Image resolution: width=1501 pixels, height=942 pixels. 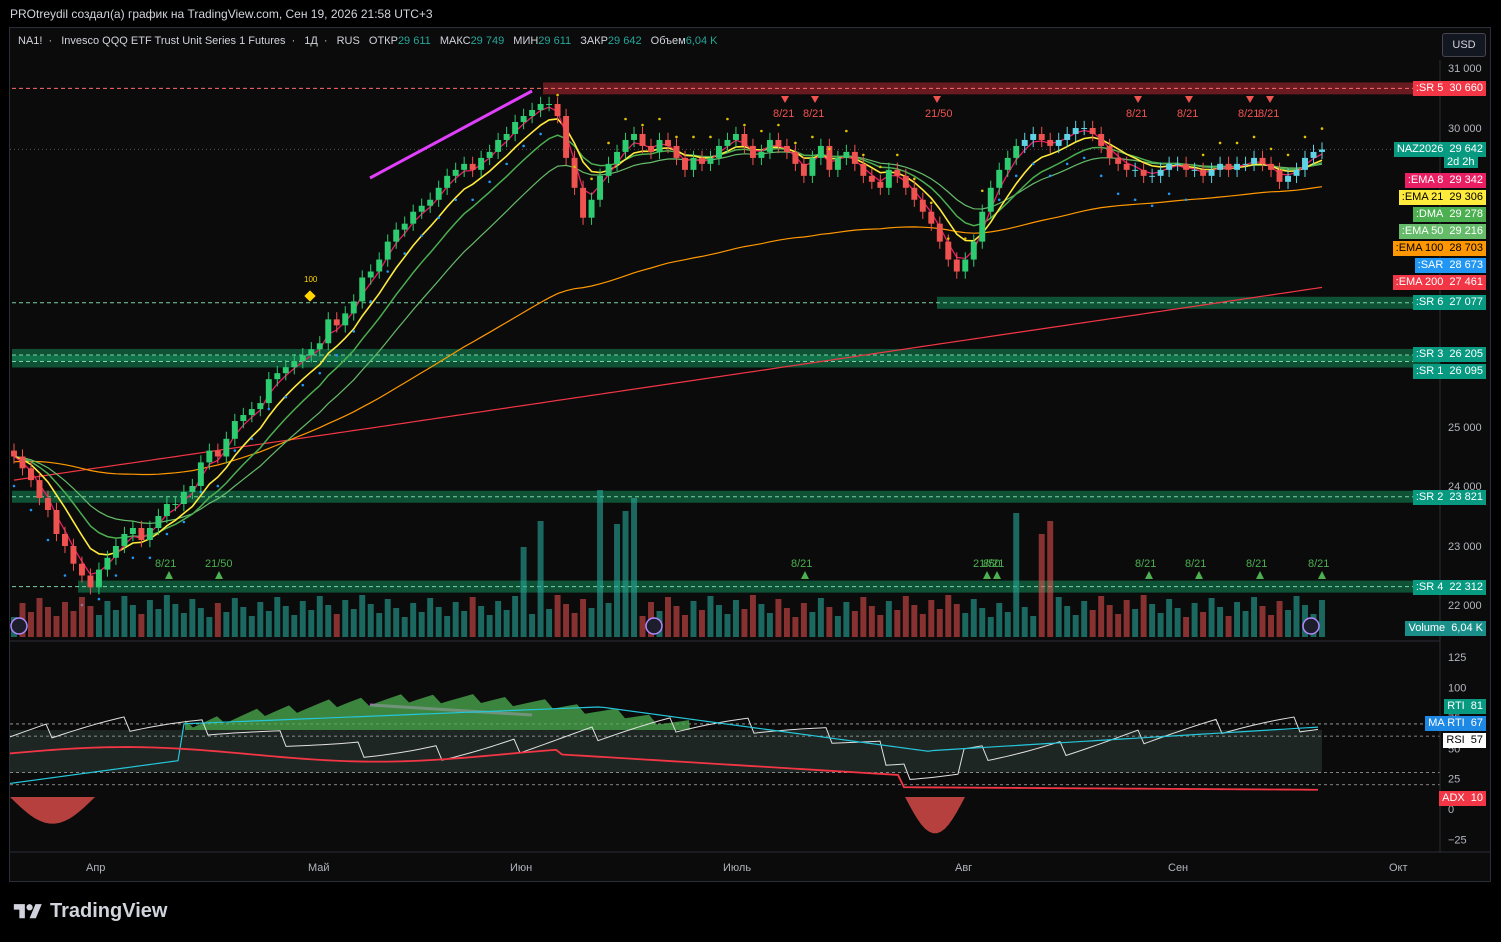 I want to click on signal-bottom-text: 21/50, so click(x=219, y=564).